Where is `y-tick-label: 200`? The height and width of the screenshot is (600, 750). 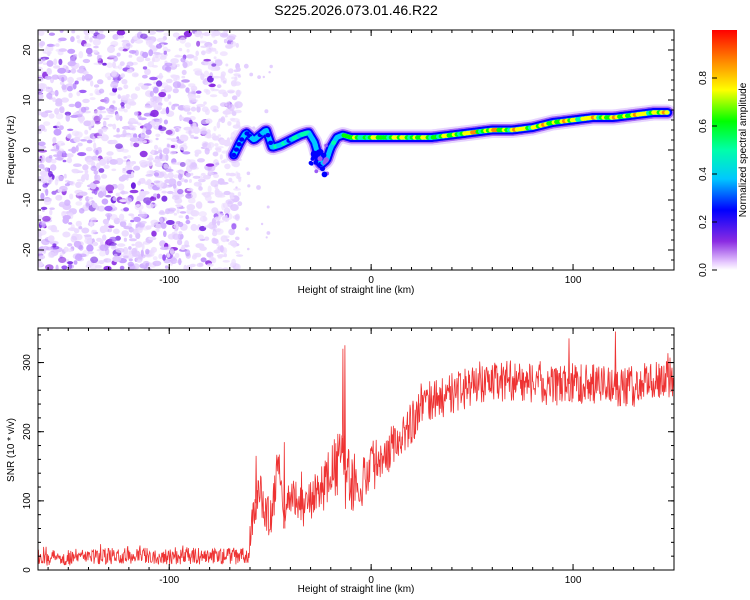 y-tick-label: 200 is located at coordinates (27, 431).